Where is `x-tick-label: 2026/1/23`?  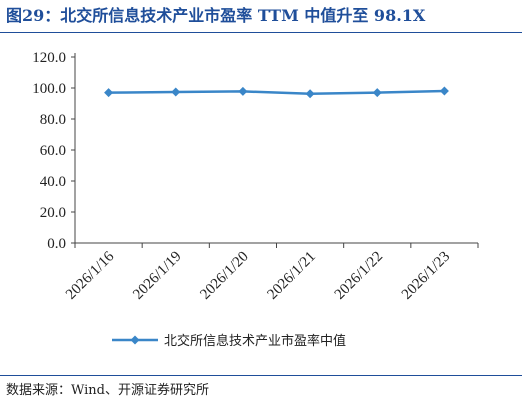
x-tick-label: 2026/1/23 is located at coordinates (426, 276).